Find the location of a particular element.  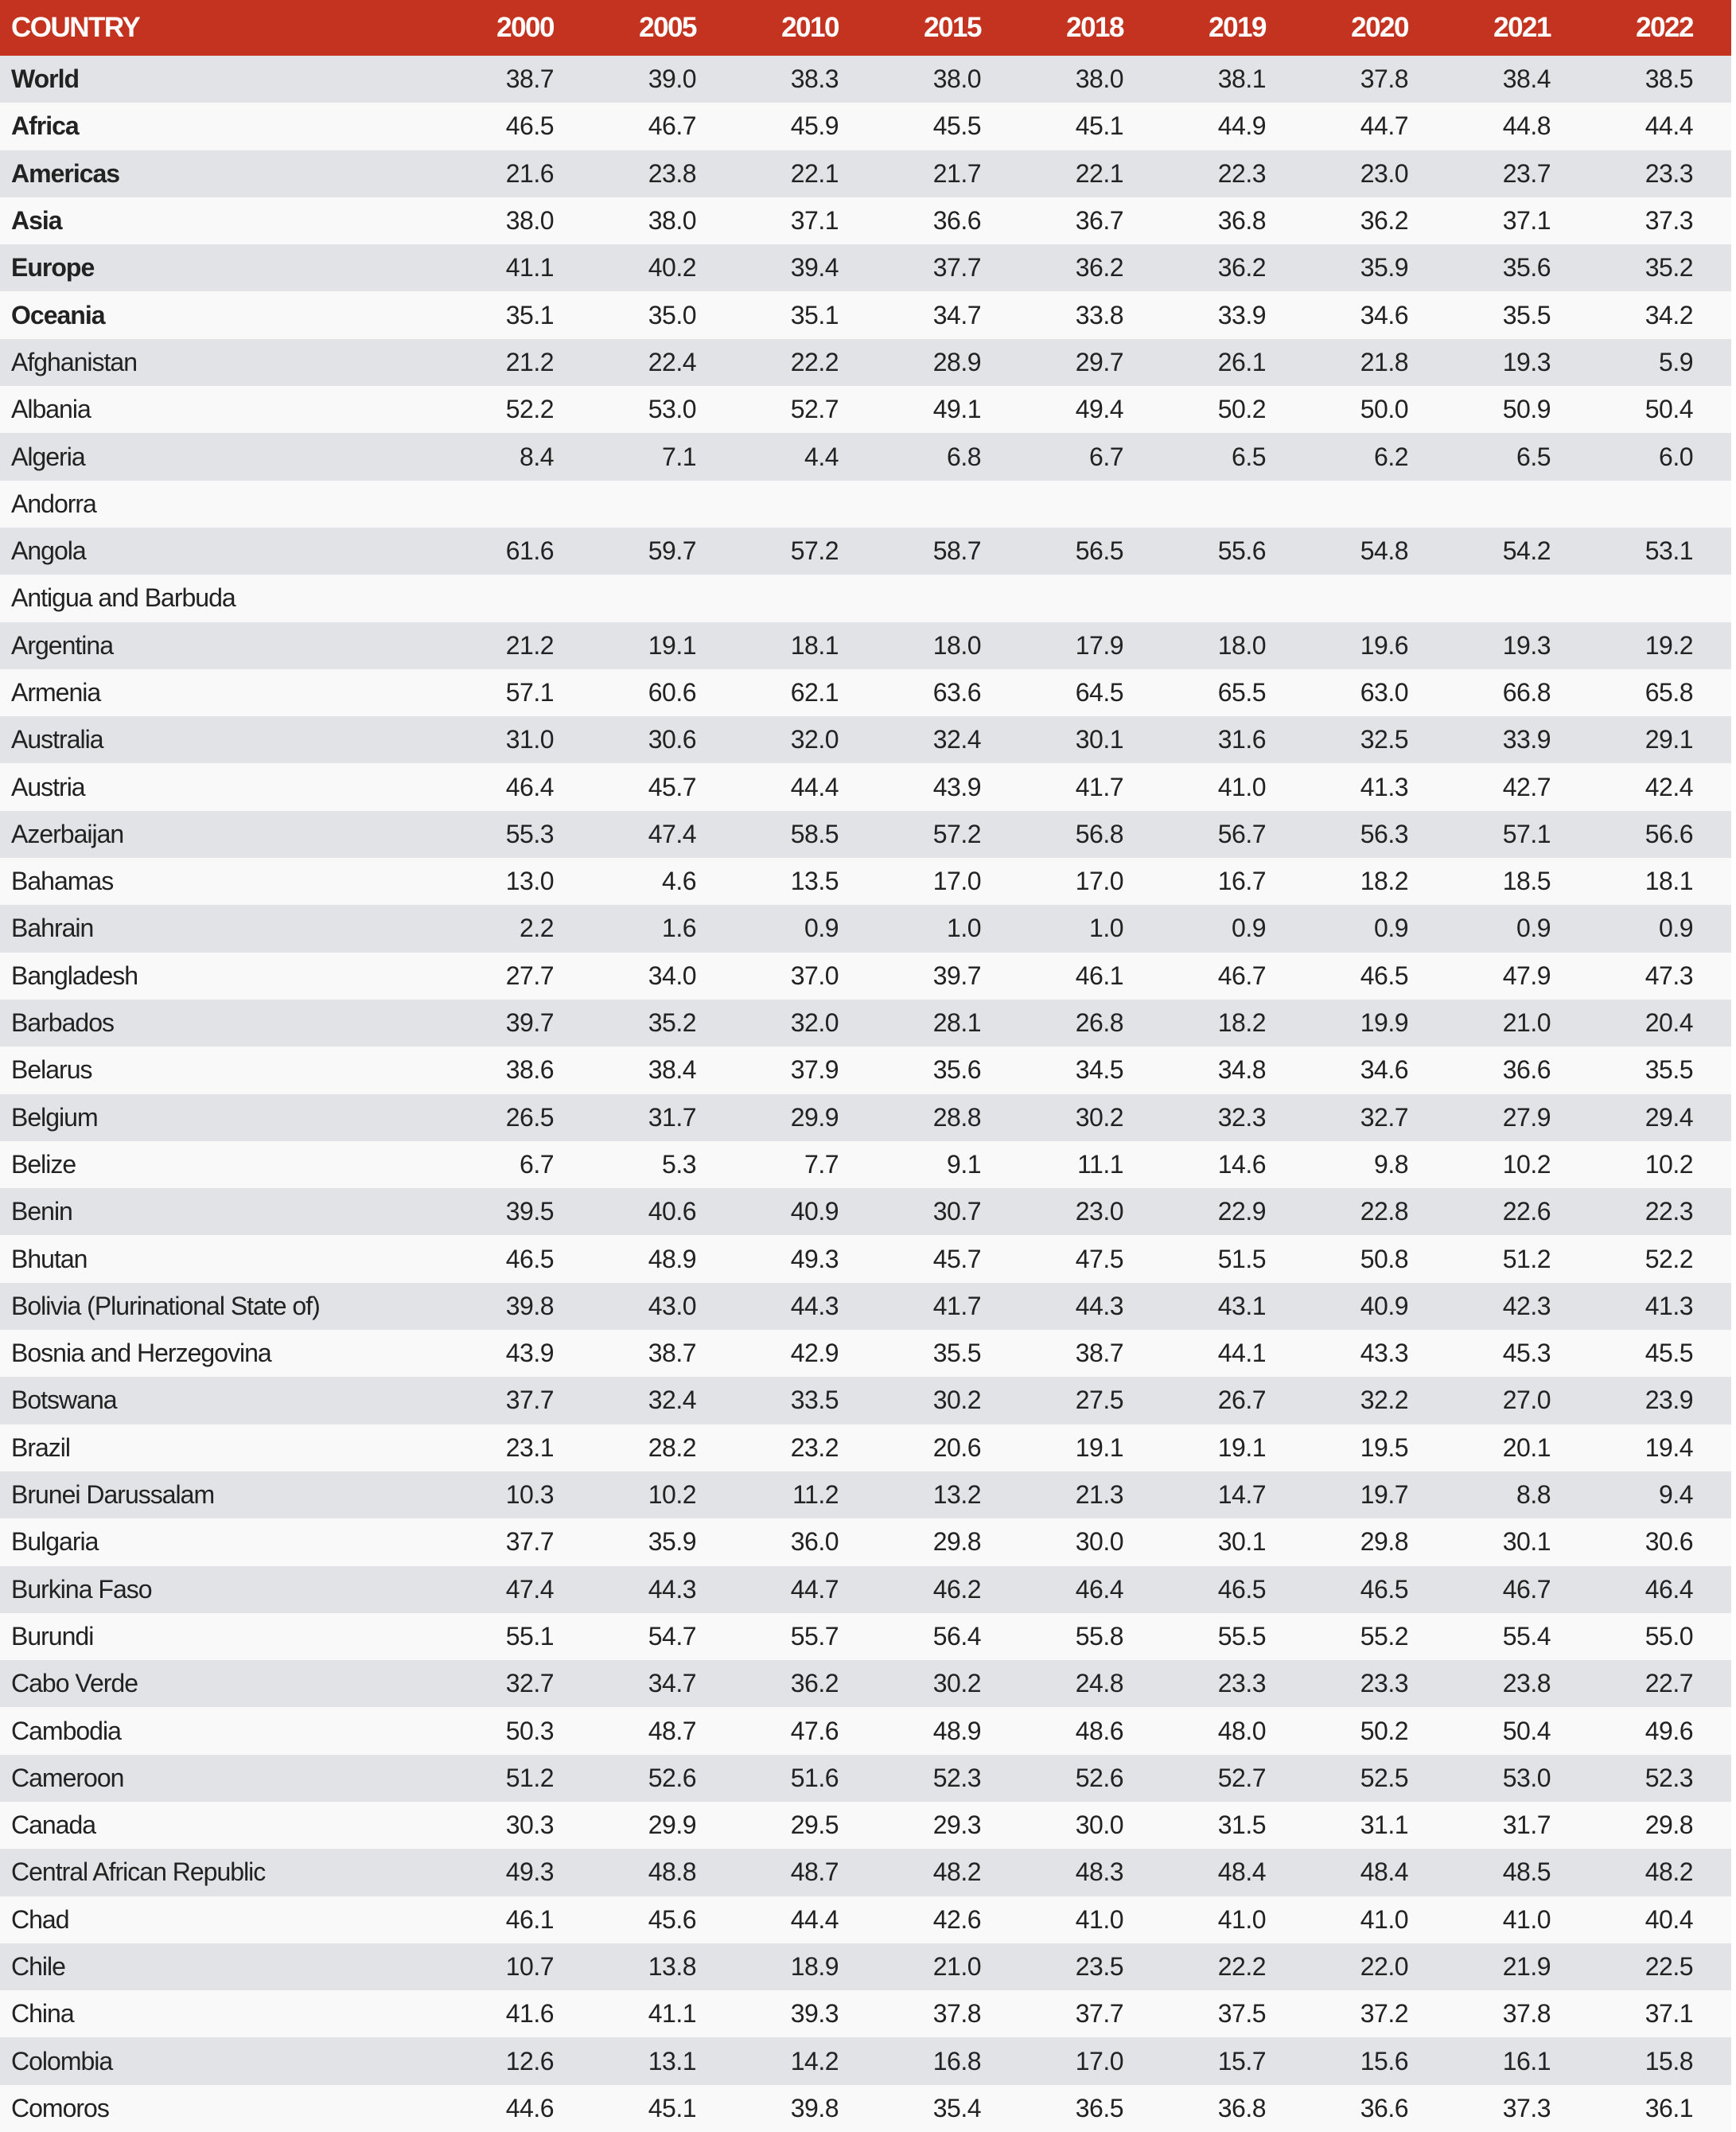

value-cell: 22.9 is located at coordinates (1242, 1212).